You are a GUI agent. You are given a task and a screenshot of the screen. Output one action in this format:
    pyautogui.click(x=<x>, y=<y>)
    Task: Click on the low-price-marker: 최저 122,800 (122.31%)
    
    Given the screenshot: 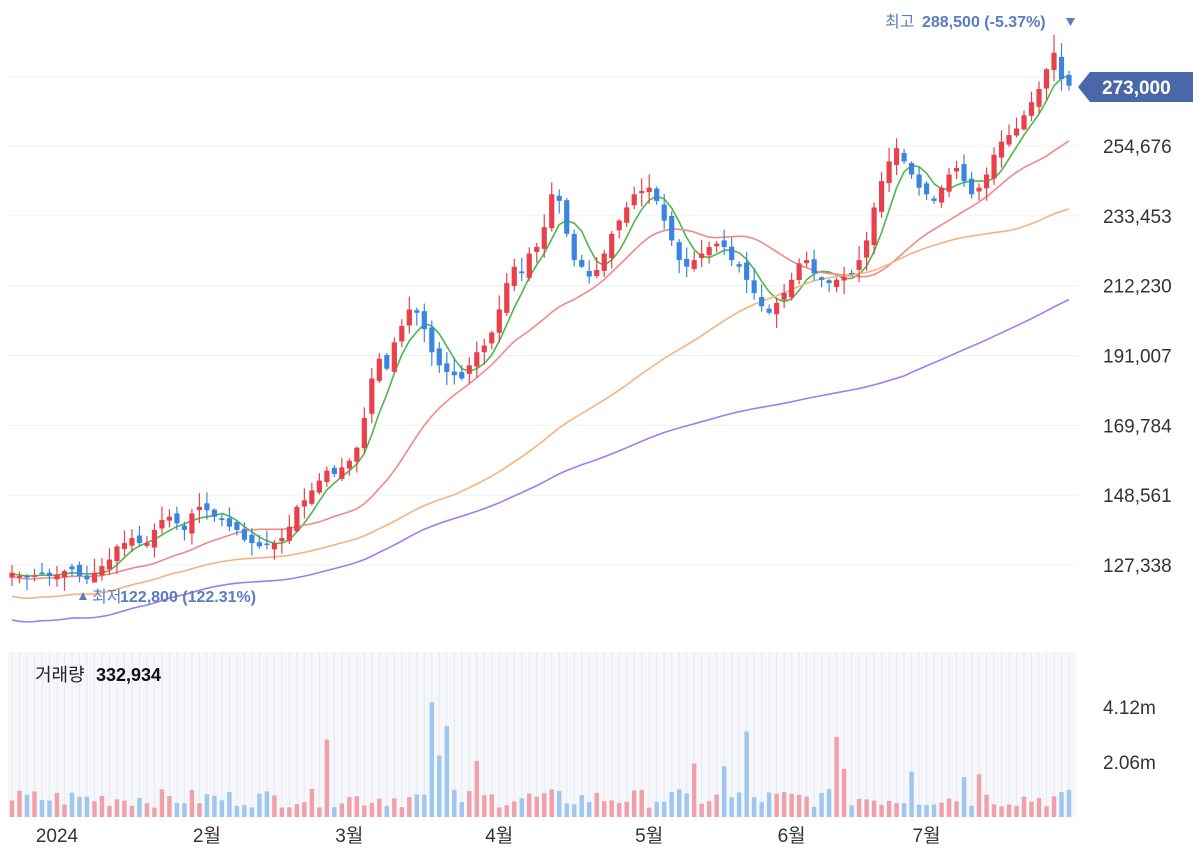 What is the action you would take?
    pyautogui.click(x=167, y=597)
    